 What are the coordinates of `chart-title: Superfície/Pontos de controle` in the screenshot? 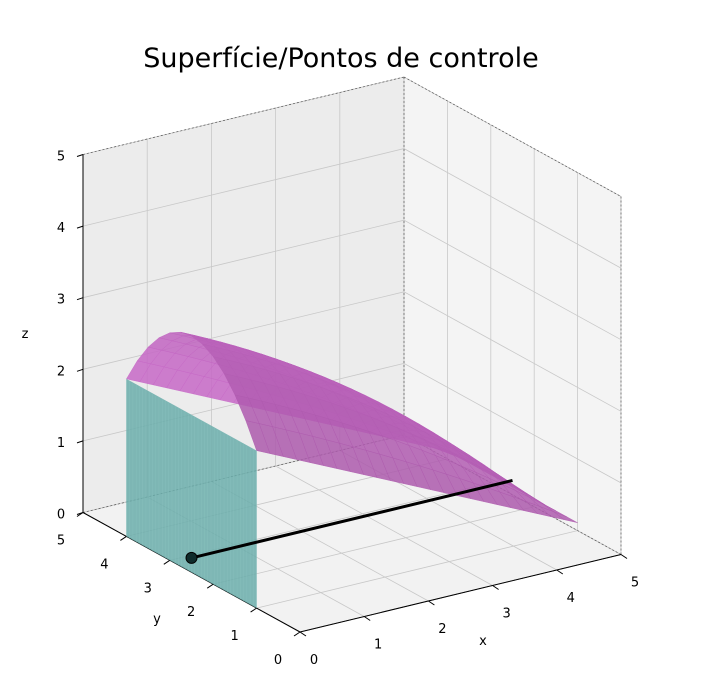 It's located at (340, 58).